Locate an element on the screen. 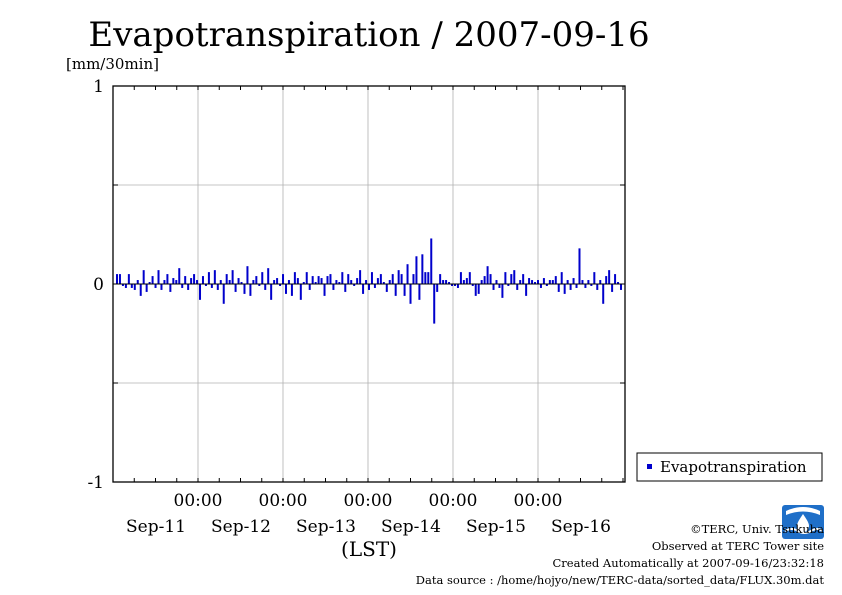  x-date-label: Sep-12 is located at coordinates (241, 527).